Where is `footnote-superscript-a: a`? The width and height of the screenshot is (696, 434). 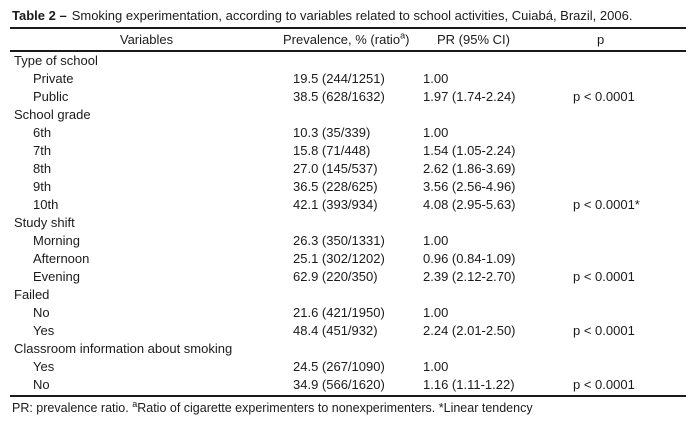 footnote-superscript-a: a is located at coordinates (135, 403).